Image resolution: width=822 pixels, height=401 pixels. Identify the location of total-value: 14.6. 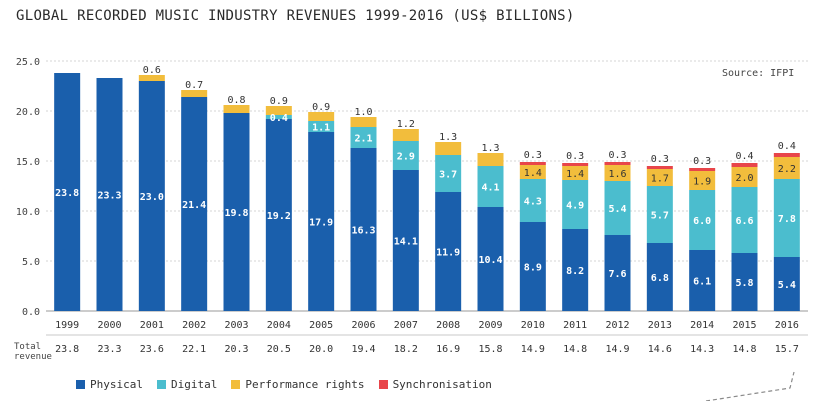
(660, 349).